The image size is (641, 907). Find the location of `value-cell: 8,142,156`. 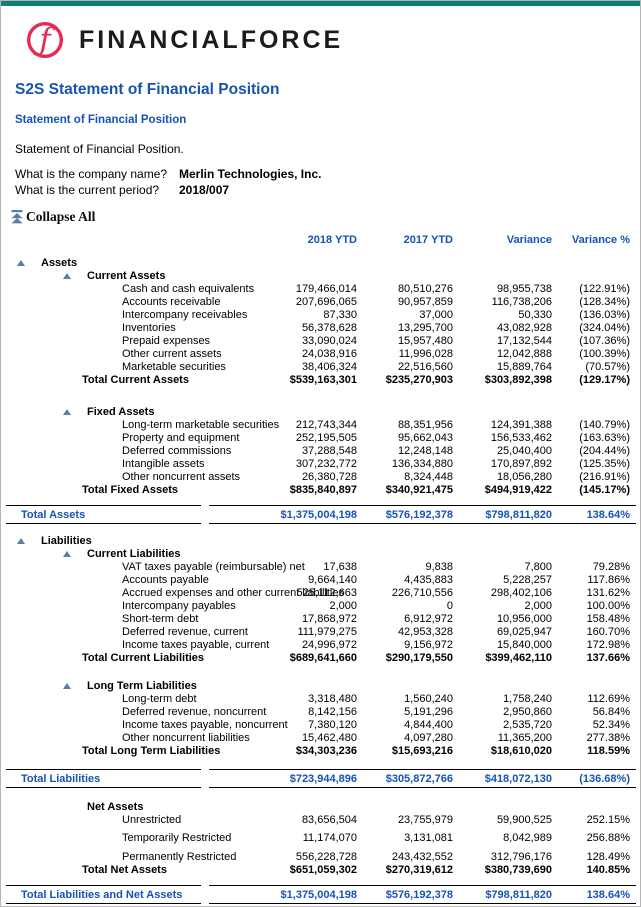

value-cell: 8,142,156 is located at coordinates (332, 711).